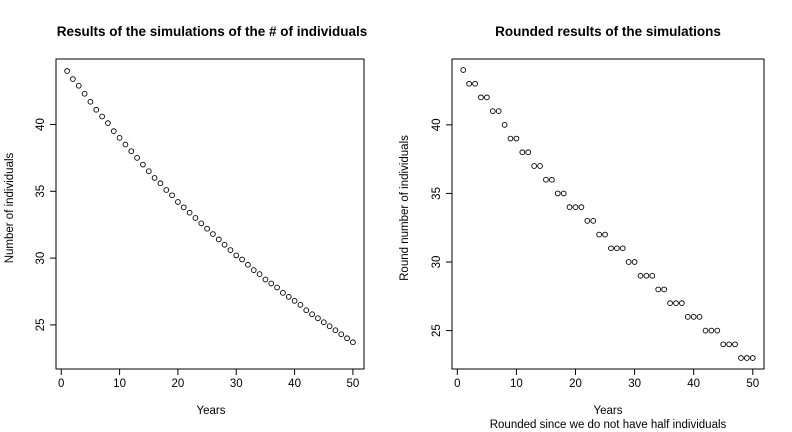 The image size is (792, 432). What do you see at coordinates (437, 193) in the screenshot?
I see `y-tick-label: 35` at bounding box center [437, 193].